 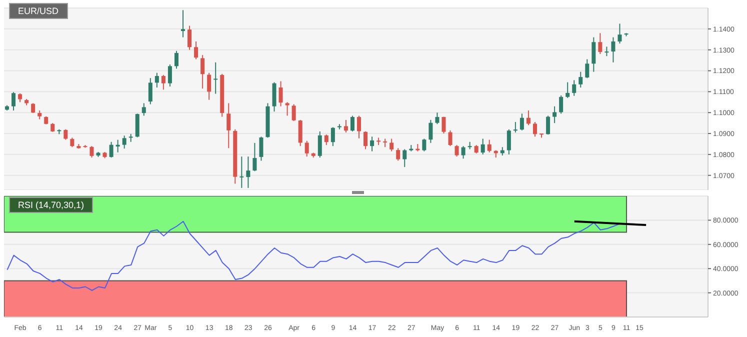 I want to click on chart-title: EUR/USD, so click(x=38, y=11).